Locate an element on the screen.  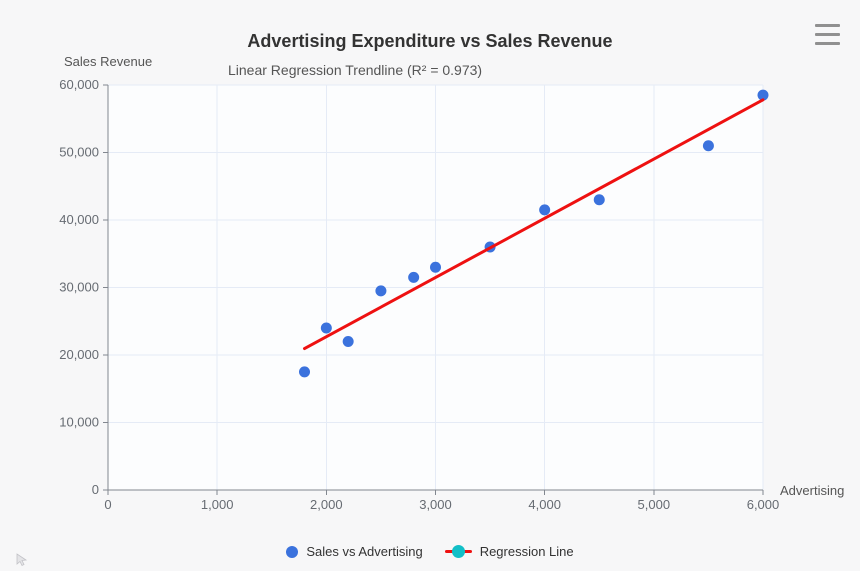
hamburger-icon is located at coordinates (827, 34).